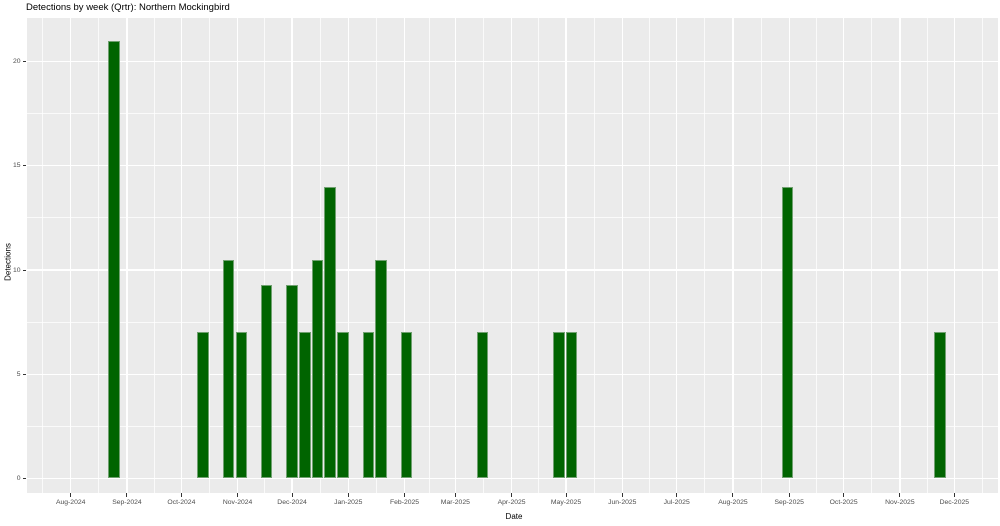 Image resolution: width=1000 pixels, height=526 pixels. Describe the element at coordinates (8, 262) in the screenshot. I see `y-axis-label: Detections` at that location.